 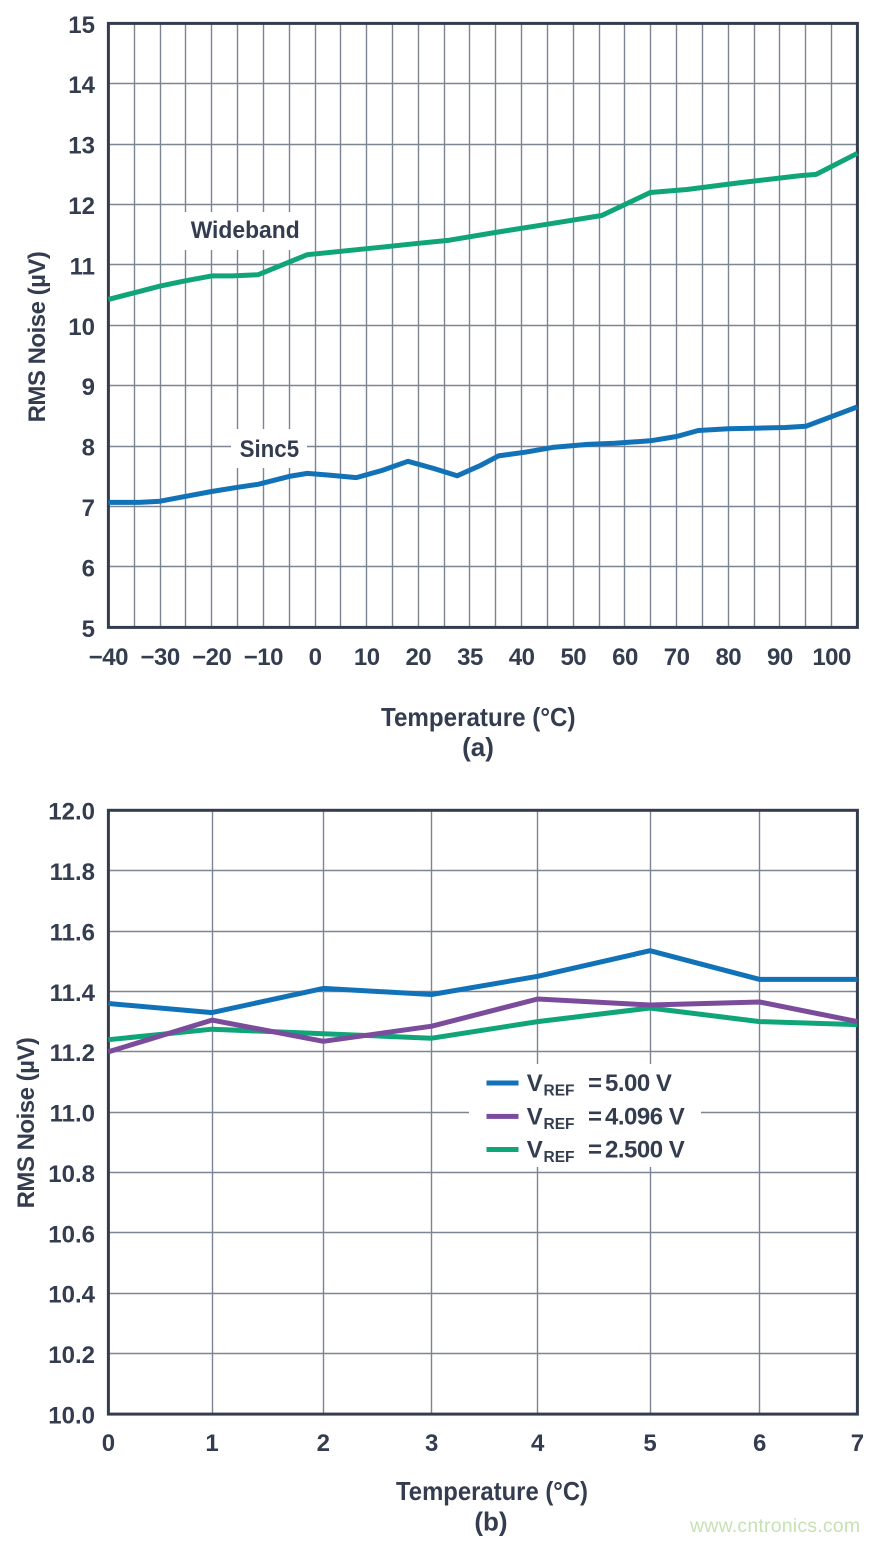 I want to click on svg-text: (a), so click(x=478, y=747).